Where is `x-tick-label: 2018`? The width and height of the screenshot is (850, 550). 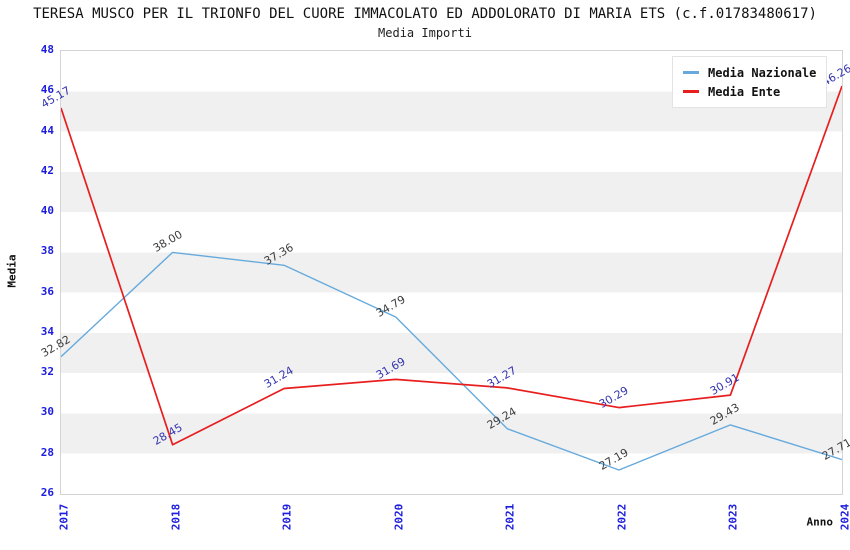 x-tick-label: 2018 is located at coordinates (176, 517).